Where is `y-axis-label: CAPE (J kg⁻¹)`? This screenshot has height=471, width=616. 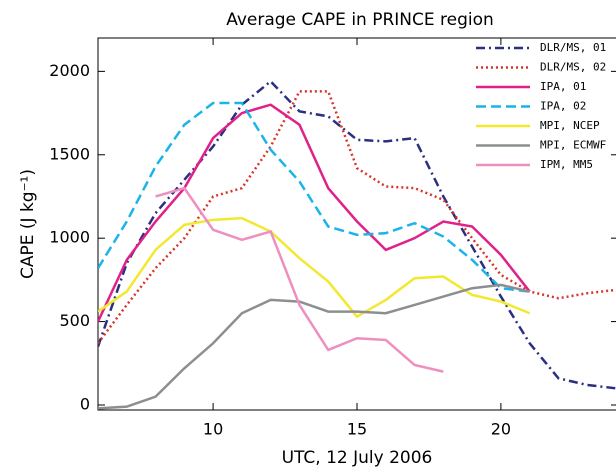
y-axis-label: CAPE (J kg⁻¹) is located at coordinates (28, 224).